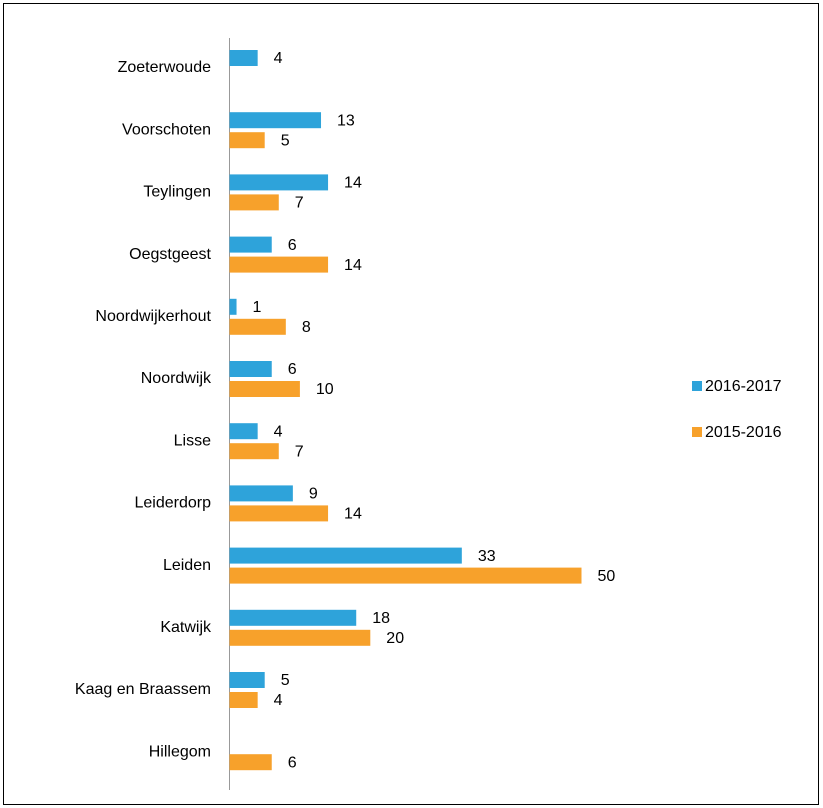 This screenshot has width=823, height=808. Describe the element at coordinates (164, 67) in the screenshot. I see `y-tick-label: Zoeterwoude` at that location.